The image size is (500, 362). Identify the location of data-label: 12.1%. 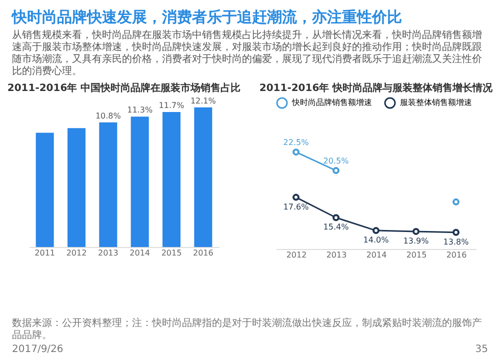
(203, 101).